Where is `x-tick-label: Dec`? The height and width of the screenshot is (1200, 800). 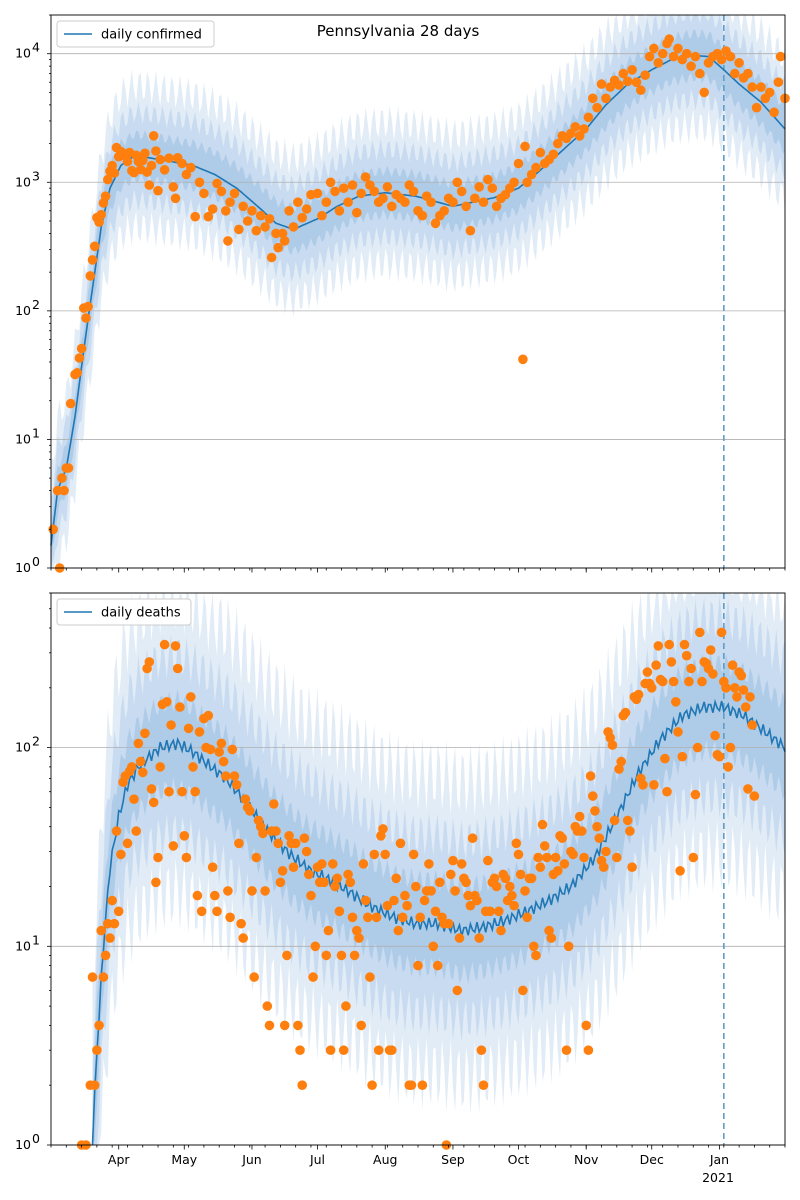
x-tick-label: Dec is located at coordinates (652, 1159).